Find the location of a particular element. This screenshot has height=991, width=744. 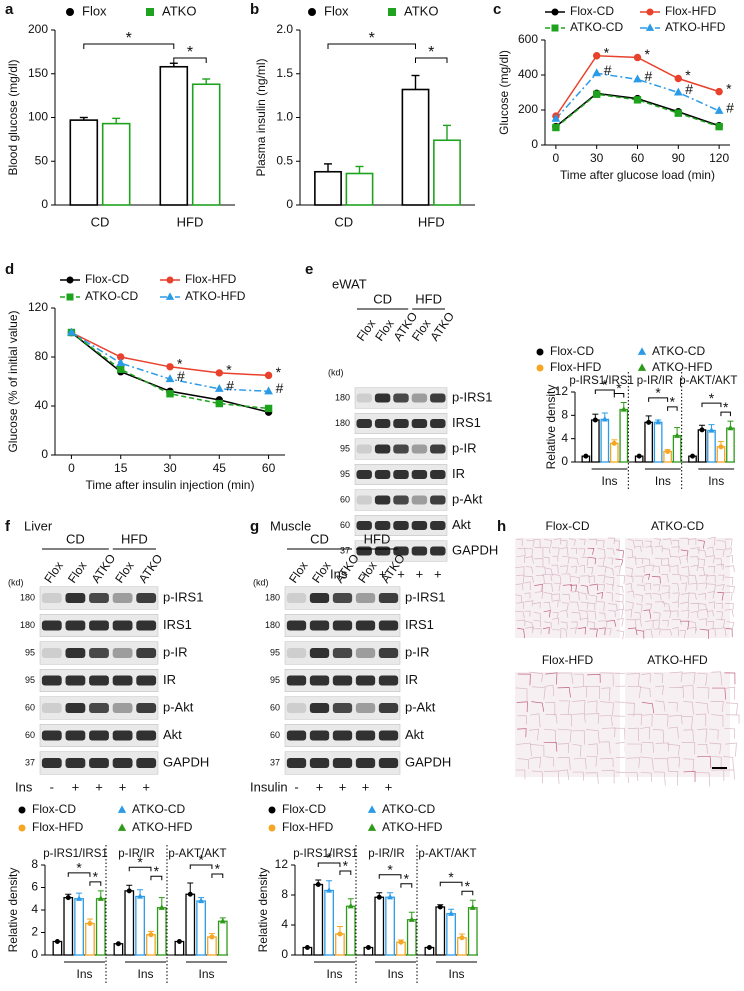

treatment-name: Ins is located at coordinates (24, 786).